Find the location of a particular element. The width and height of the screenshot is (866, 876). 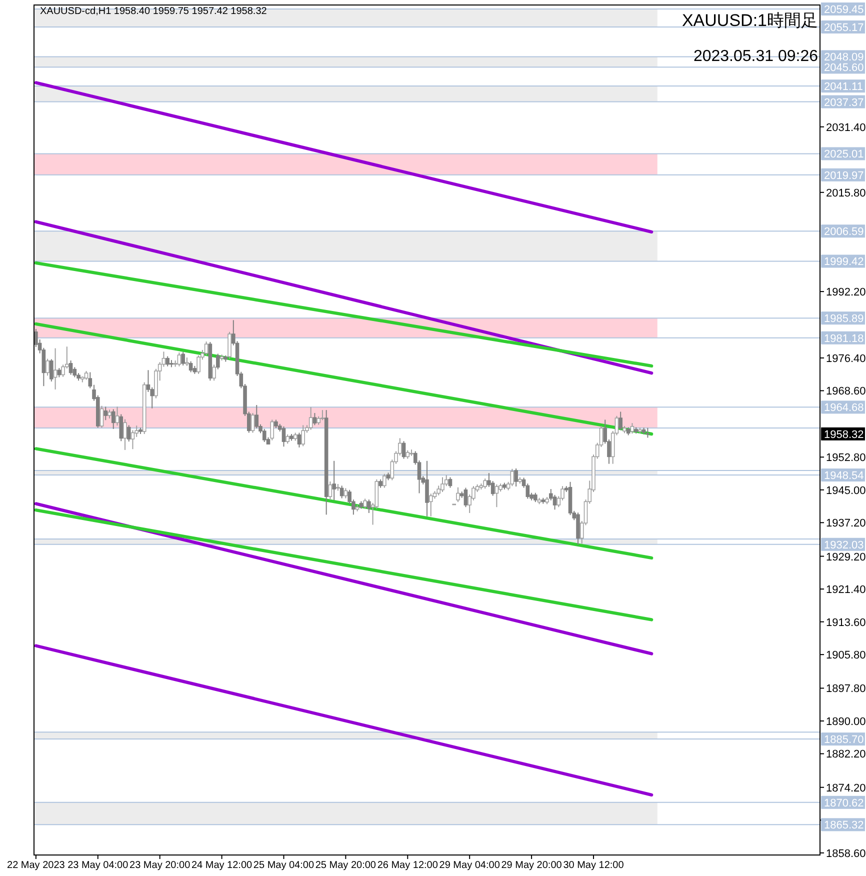

ref-line-label: 1948.54 is located at coordinates (844, 476).